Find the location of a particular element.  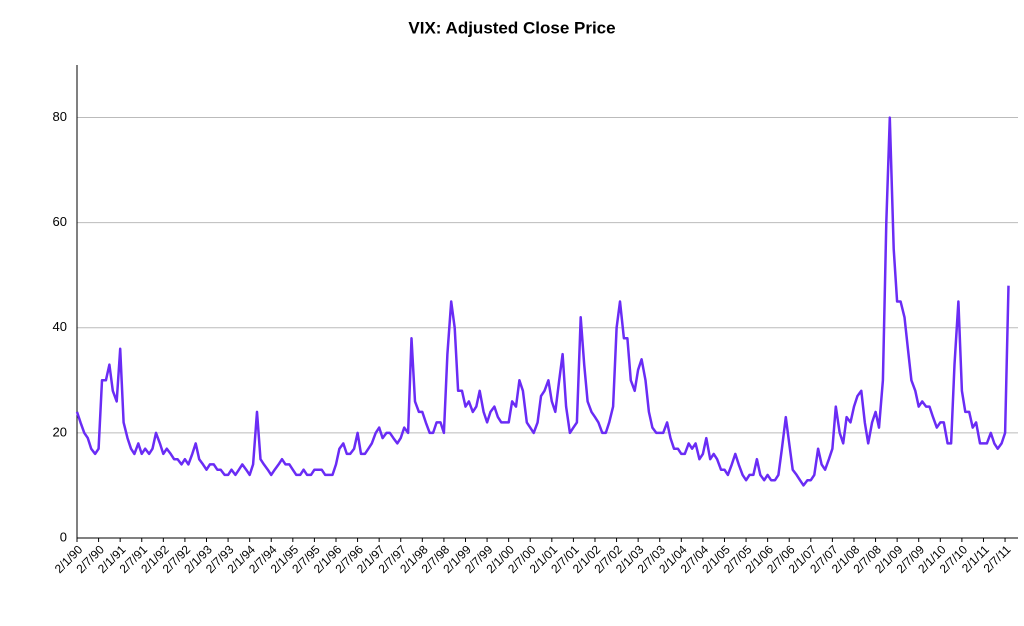

y-tick-label: 60 is located at coordinates (60, 221).